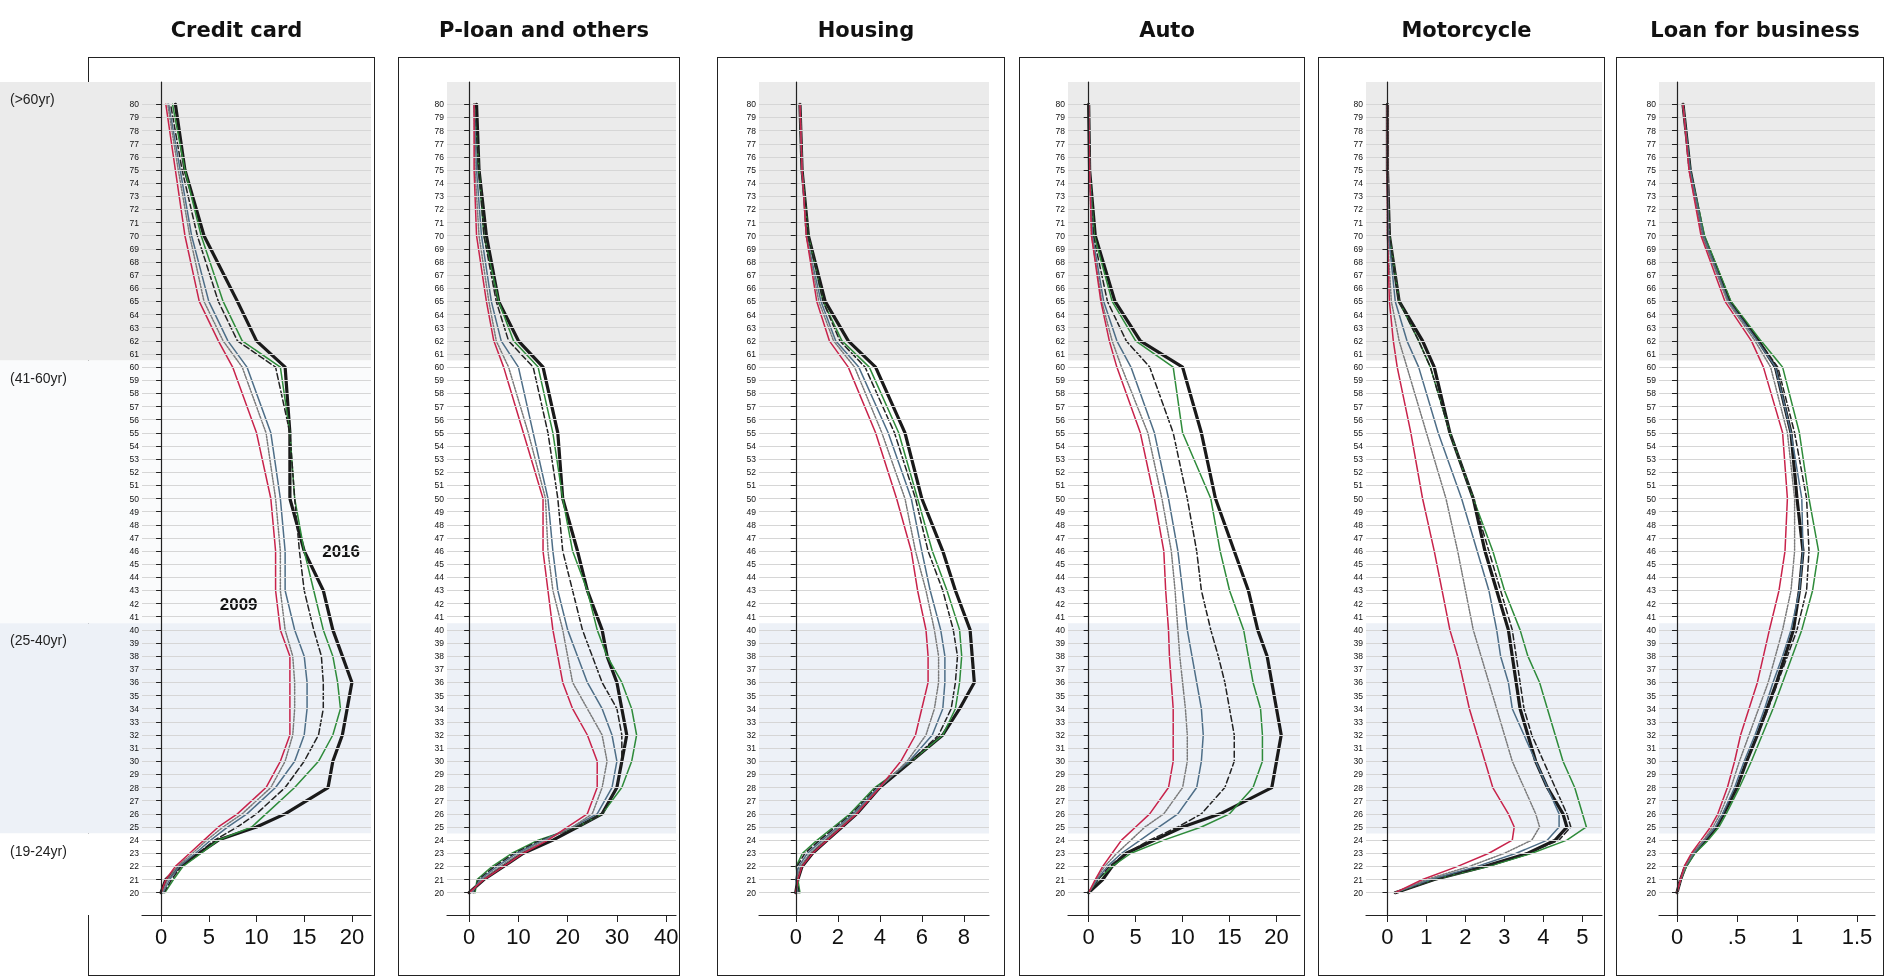 The image size is (1884, 976). I want to click on y-tick-label: 66, so click(134, 288).